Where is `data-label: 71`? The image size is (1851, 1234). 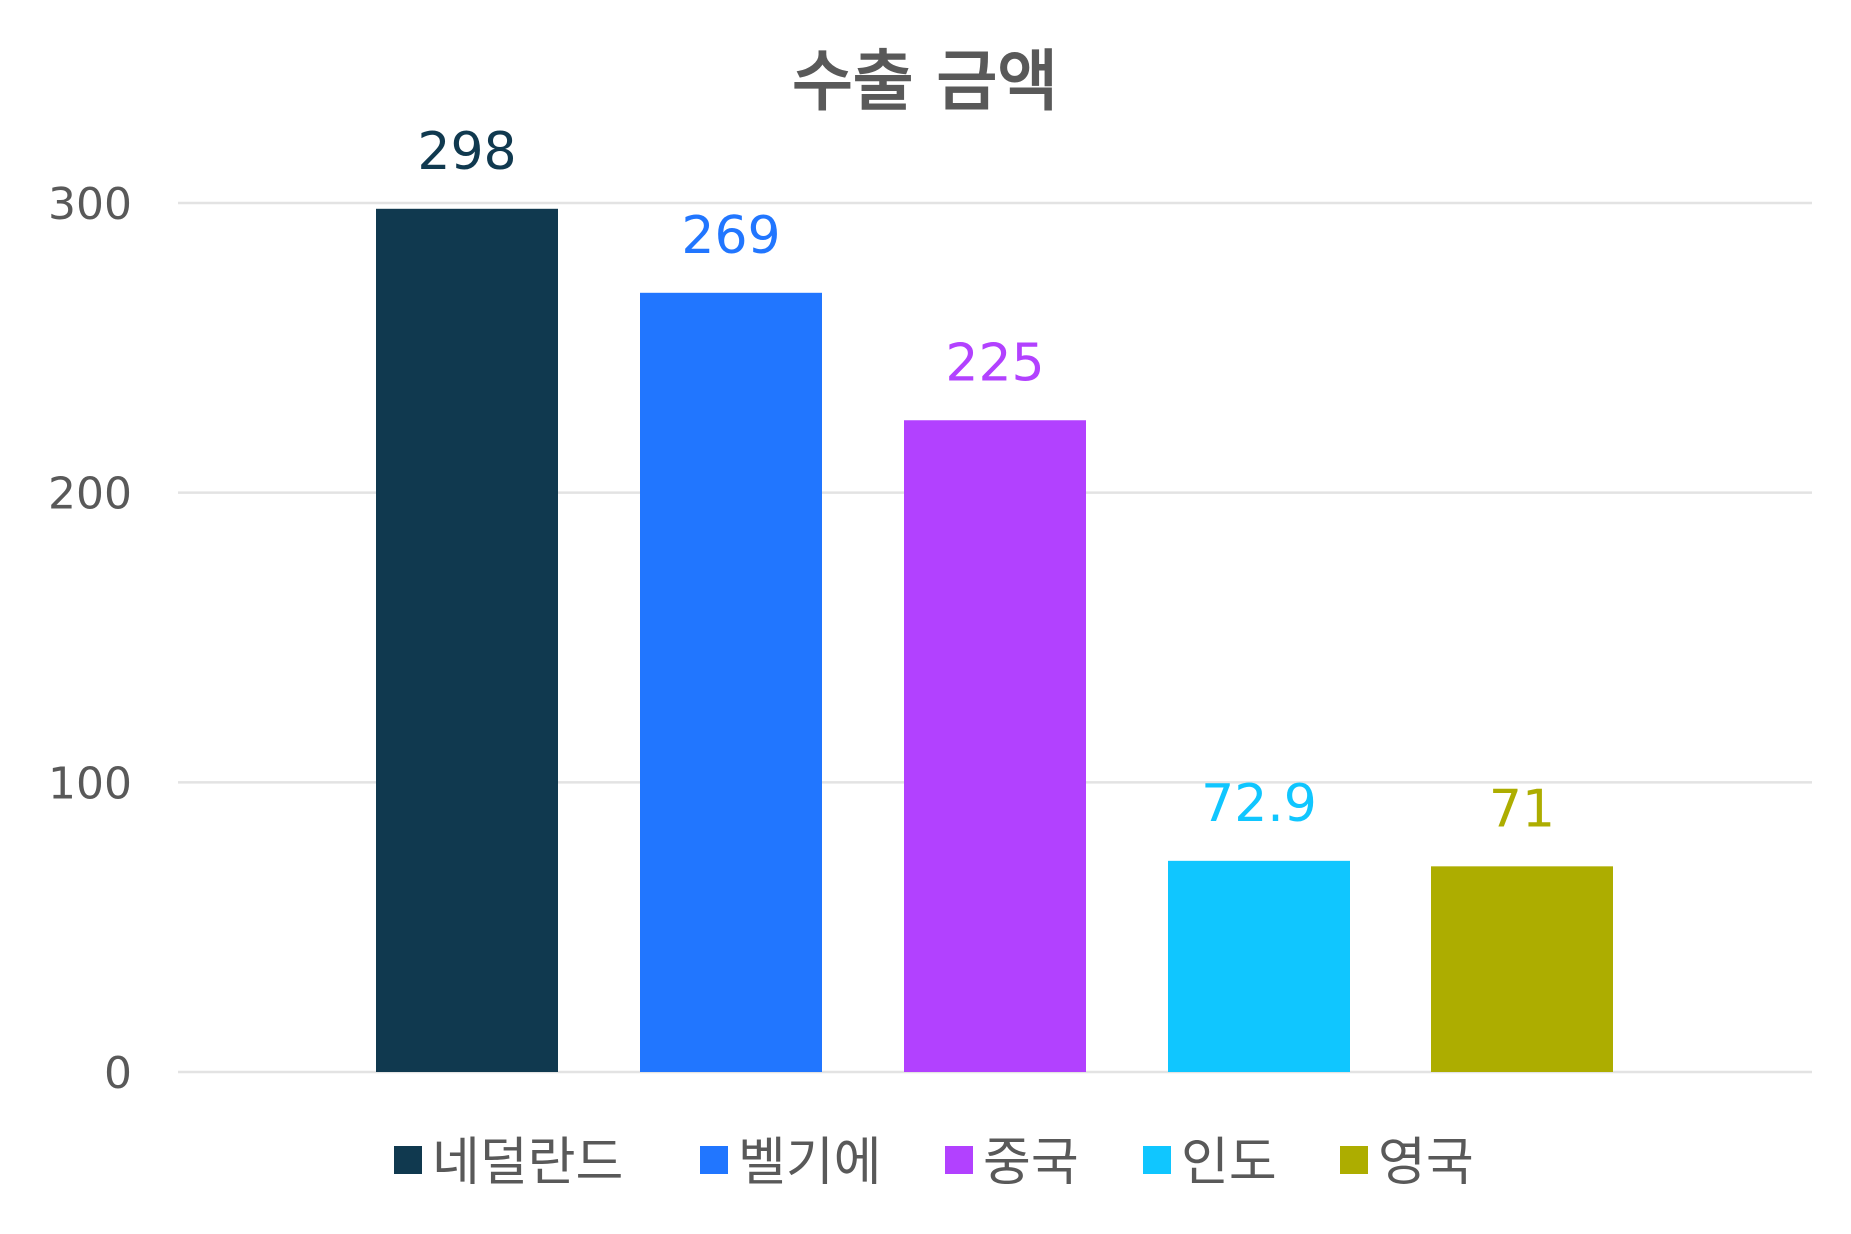 data-label: 71 is located at coordinates (1522, 809).